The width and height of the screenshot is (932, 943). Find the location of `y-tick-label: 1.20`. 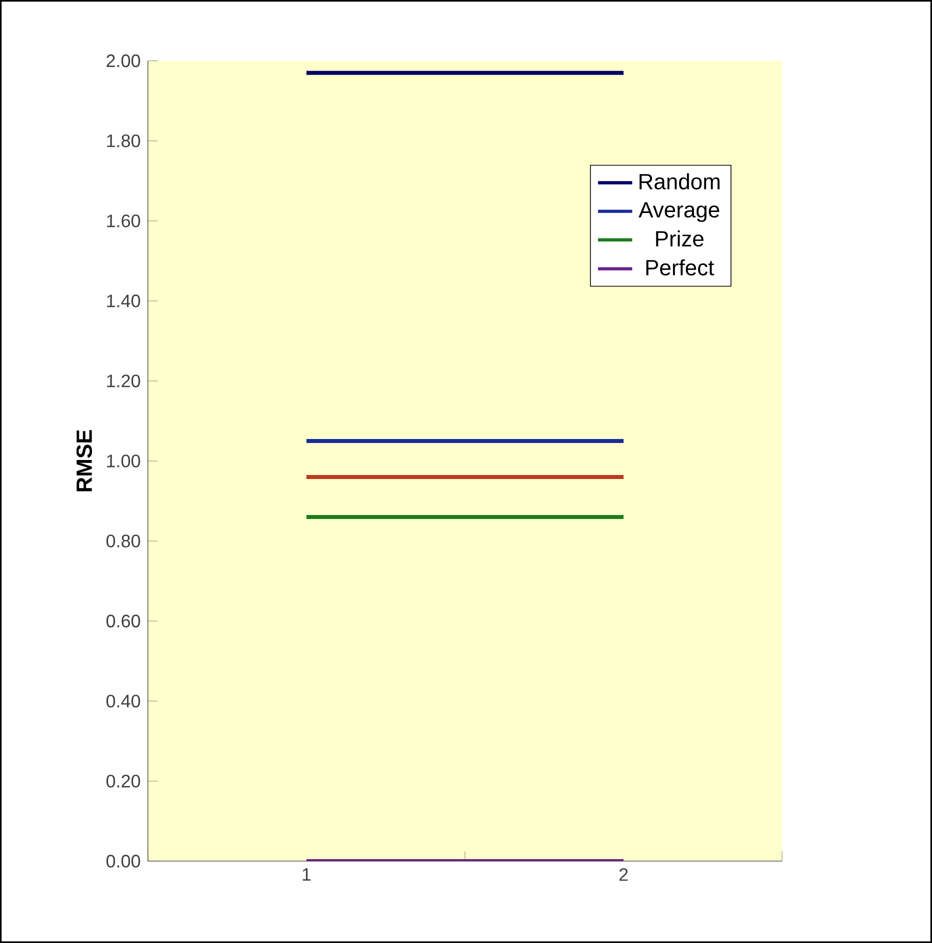

y-tick-label: 1.20 is located at coordinates (123, 381).